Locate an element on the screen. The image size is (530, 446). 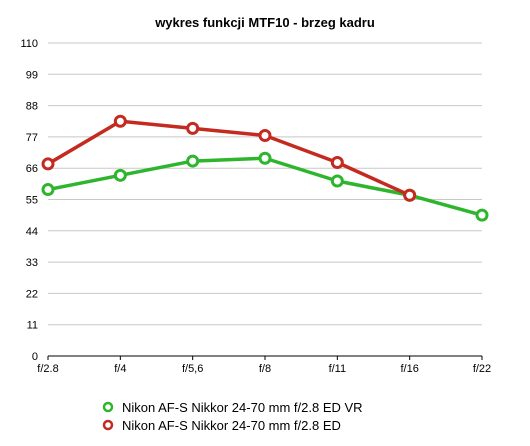
x-tick-label: f/16 is located at coordinates (409, 369).